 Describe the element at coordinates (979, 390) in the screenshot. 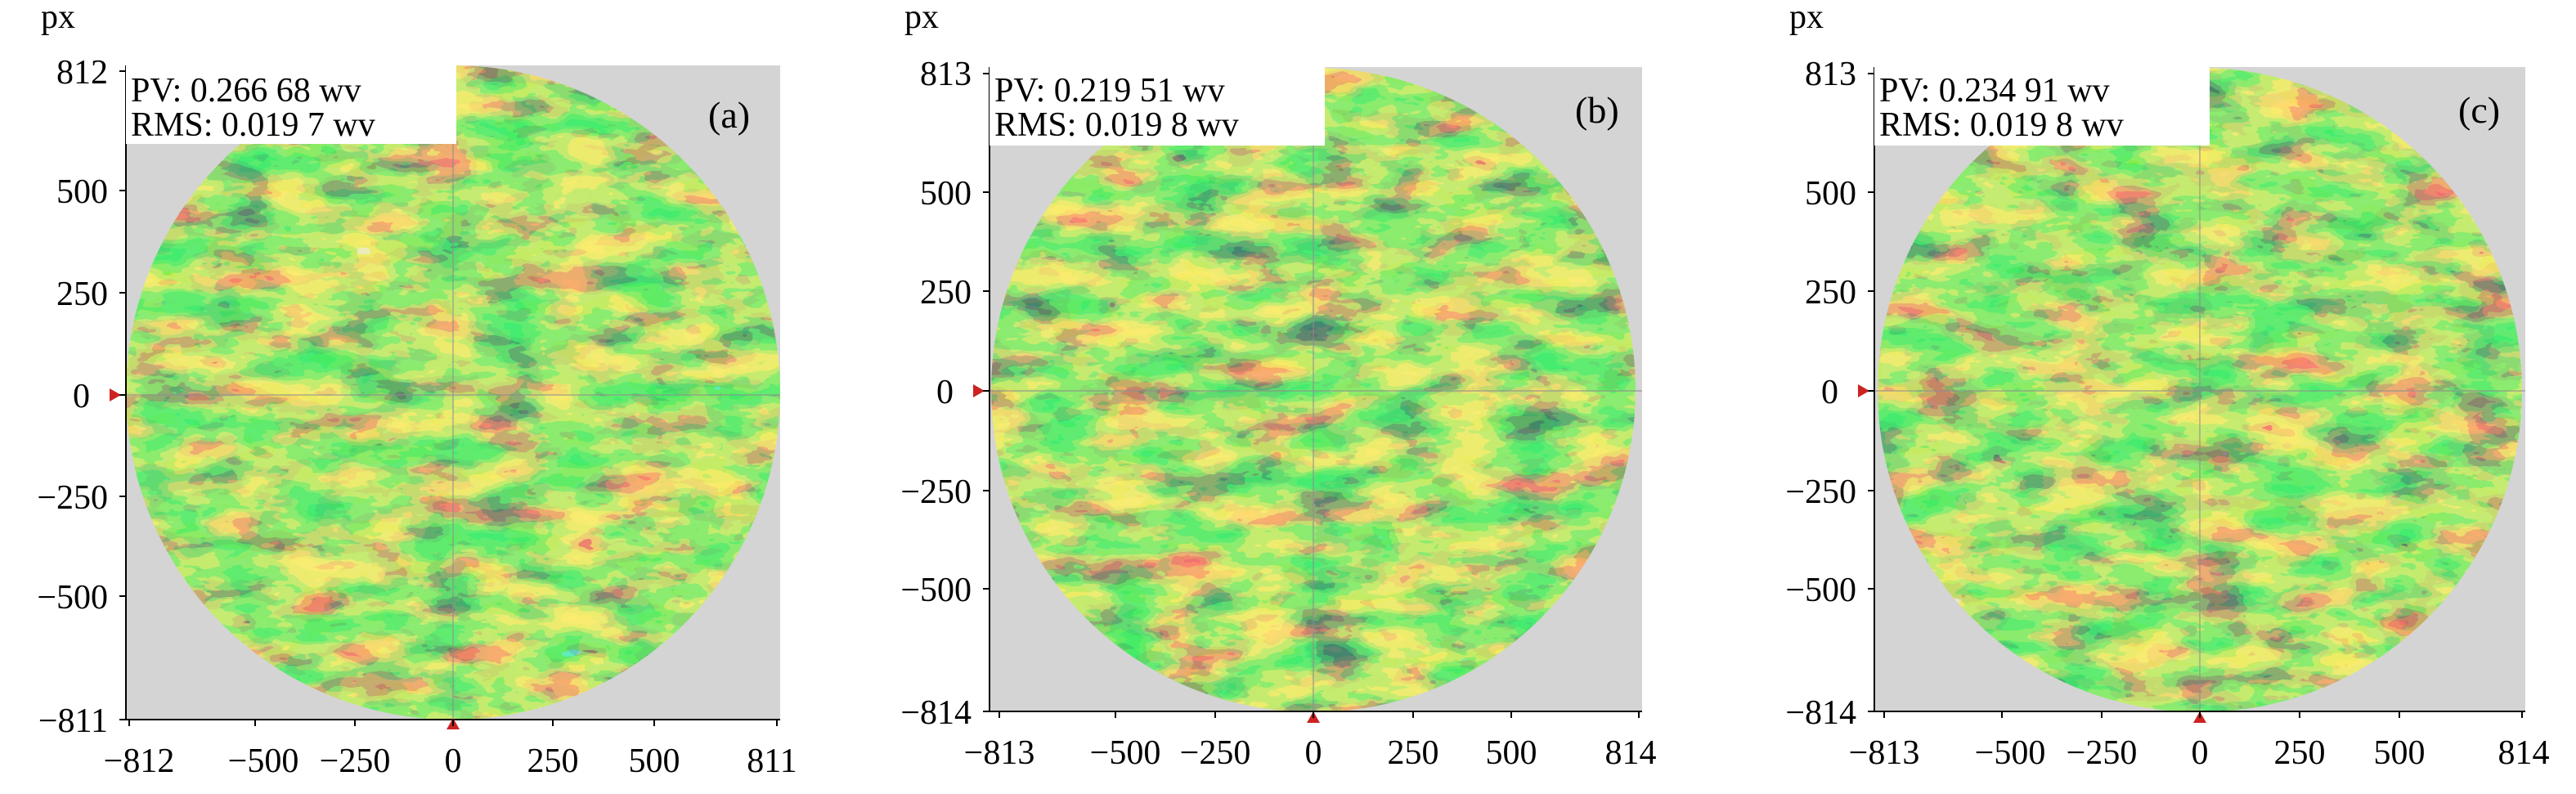

I see `y-marker-icon-b` at that location.